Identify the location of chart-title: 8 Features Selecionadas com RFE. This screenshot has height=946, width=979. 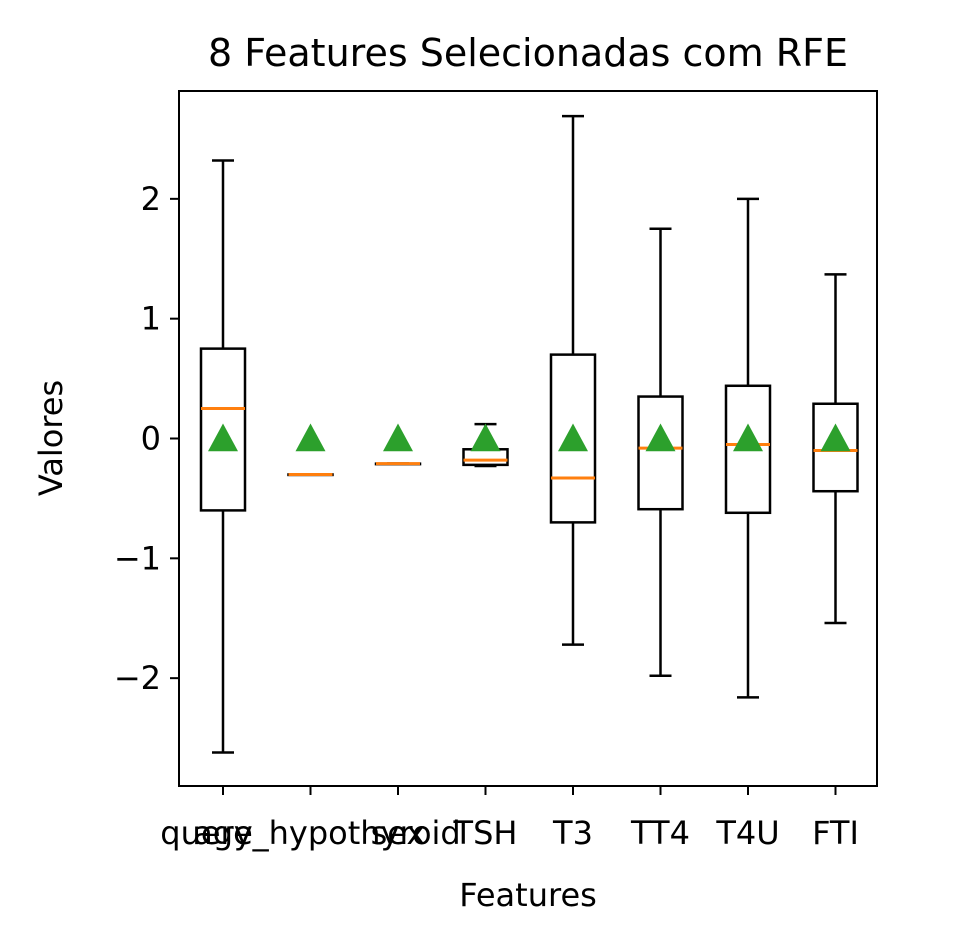
(528, 53).